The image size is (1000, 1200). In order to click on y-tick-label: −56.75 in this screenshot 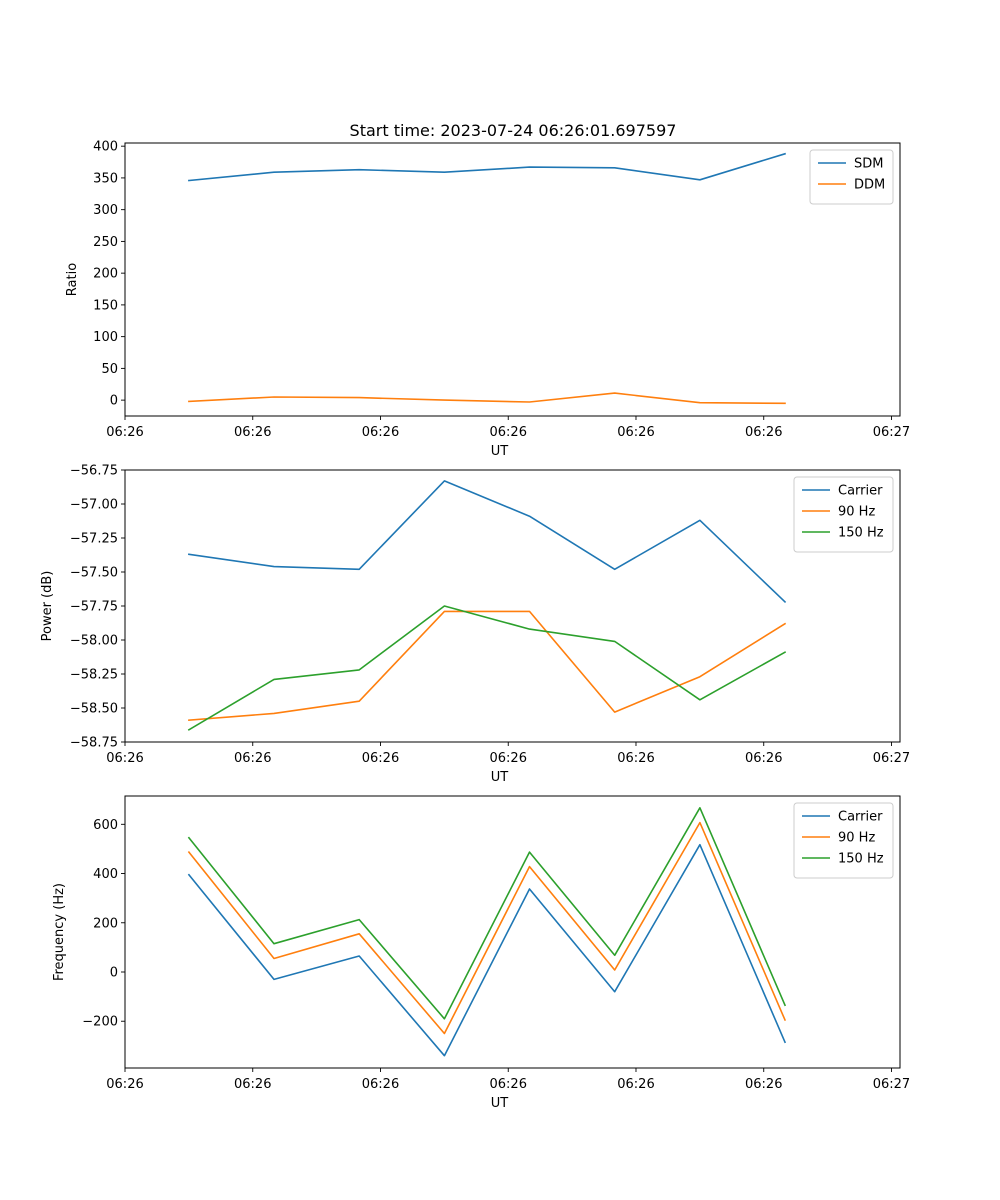, I will do `click(94, 471)`.